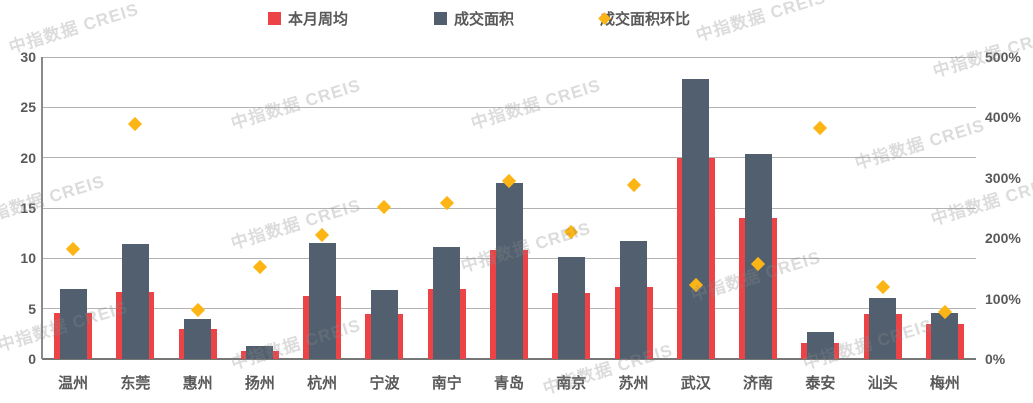 Image resolution: width=1033 pixels, height=403 pixels. What do you see at coordinates (42, 208) in the screenshot?
I see `left-axis-line` at bounding box center [42, 208].